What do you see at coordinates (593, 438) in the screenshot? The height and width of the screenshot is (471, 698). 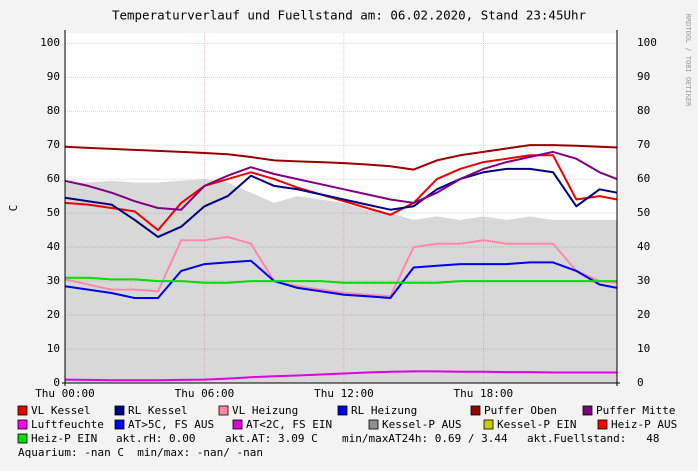 I see `legend-note: akt.Fuellstand: 48` at bounding box center [593, 438].